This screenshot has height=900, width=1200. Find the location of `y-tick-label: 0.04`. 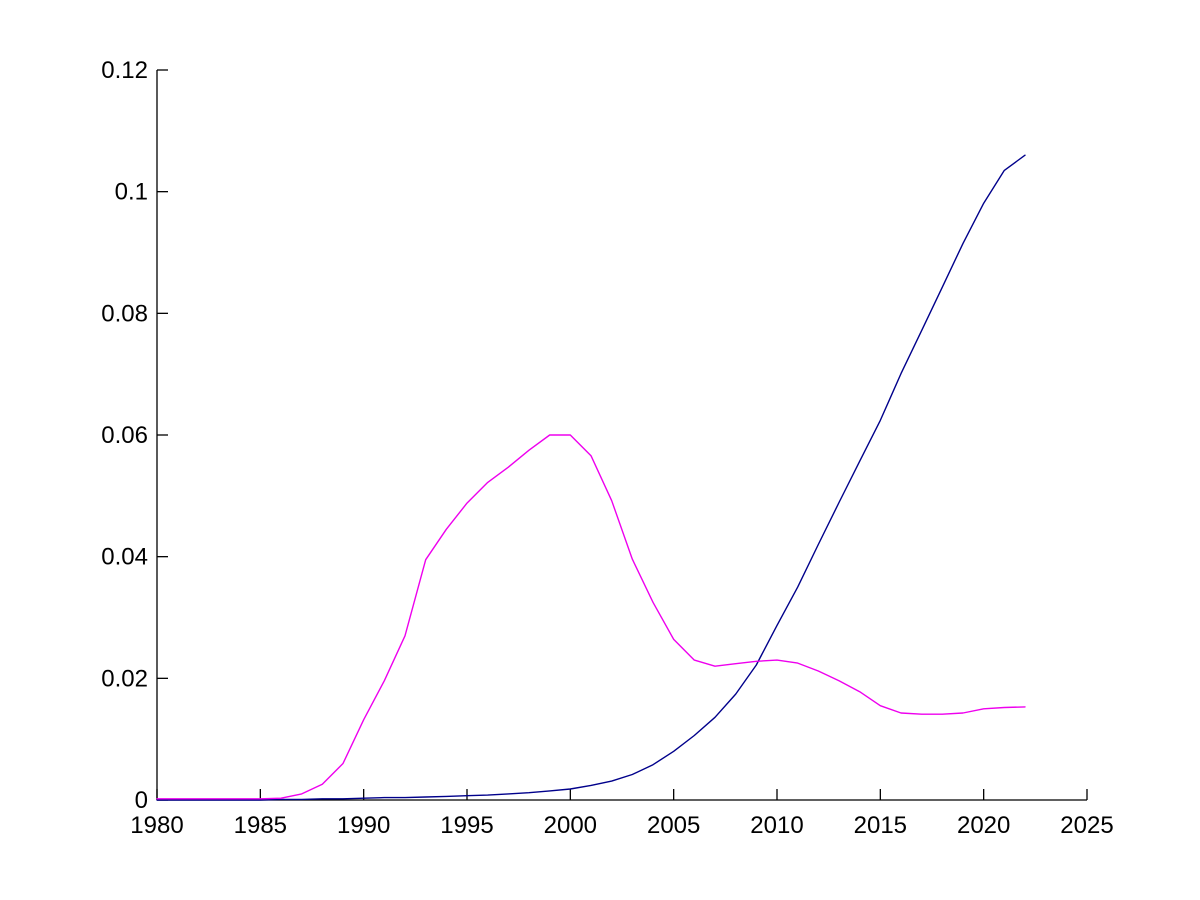

y-tick-label: 0.04 is located at coordinates (124, 557).